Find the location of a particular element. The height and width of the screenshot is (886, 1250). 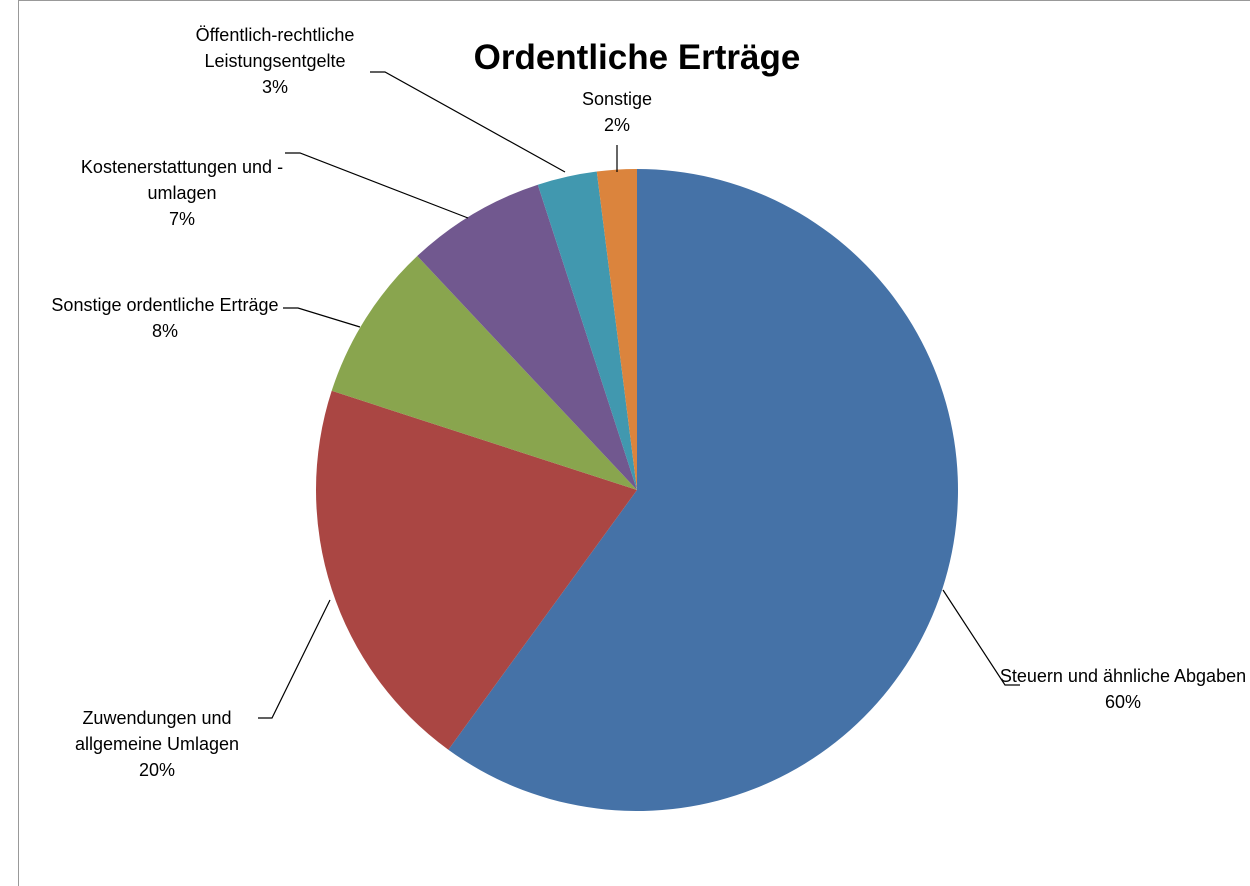

slice-label: Sonstige is located at coordinates (617, 99).